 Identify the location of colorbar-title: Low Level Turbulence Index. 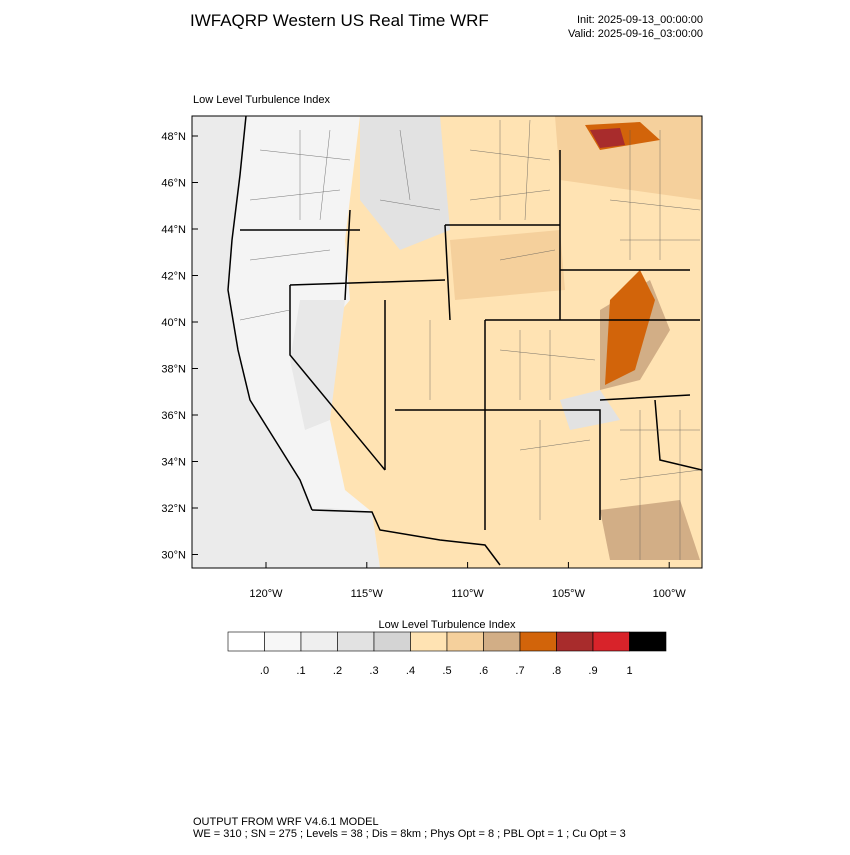
(447, 625).